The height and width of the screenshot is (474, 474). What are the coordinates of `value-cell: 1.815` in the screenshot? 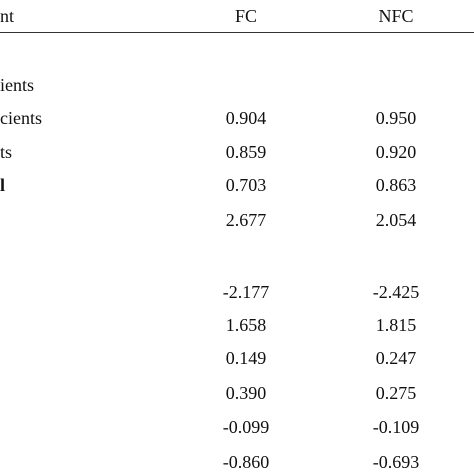 It's located at (396, 325).